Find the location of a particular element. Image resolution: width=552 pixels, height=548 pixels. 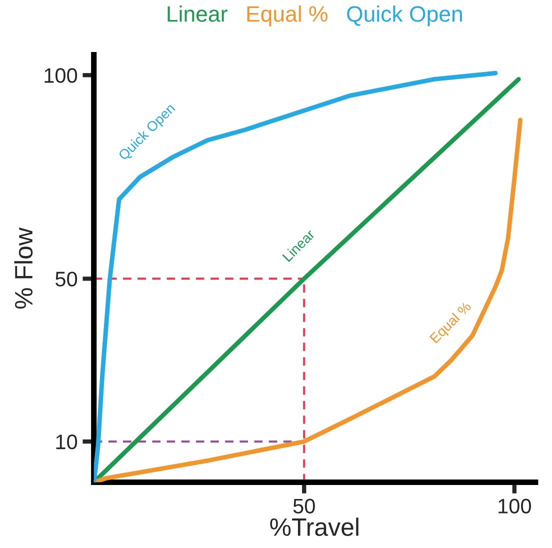

y-tick-label: 100 is located at coordinates (61, 75).